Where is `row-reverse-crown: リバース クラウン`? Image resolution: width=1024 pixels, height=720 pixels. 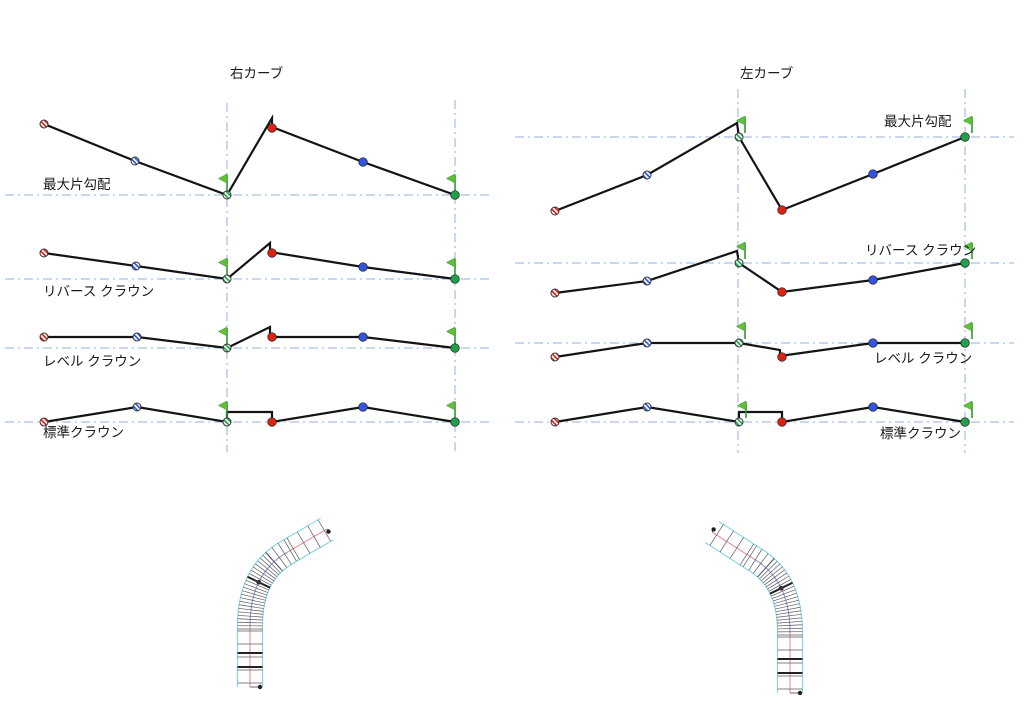
row-reverse-crown: リバース クラウン is located at coordinates (249, 269).